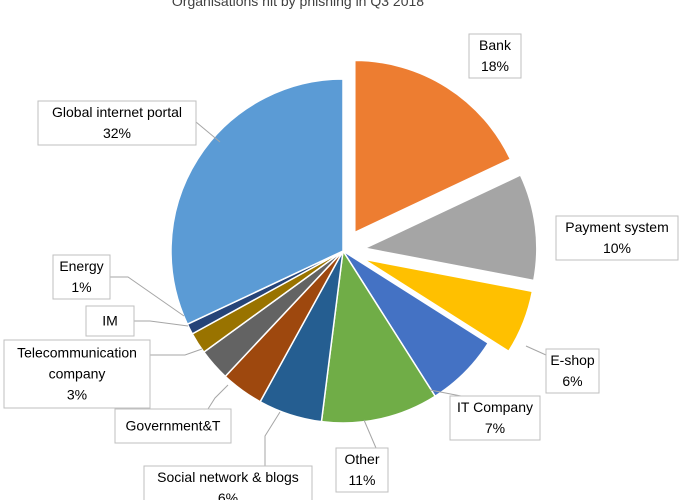  I want to click on data-label: IM, so click(110, 321).